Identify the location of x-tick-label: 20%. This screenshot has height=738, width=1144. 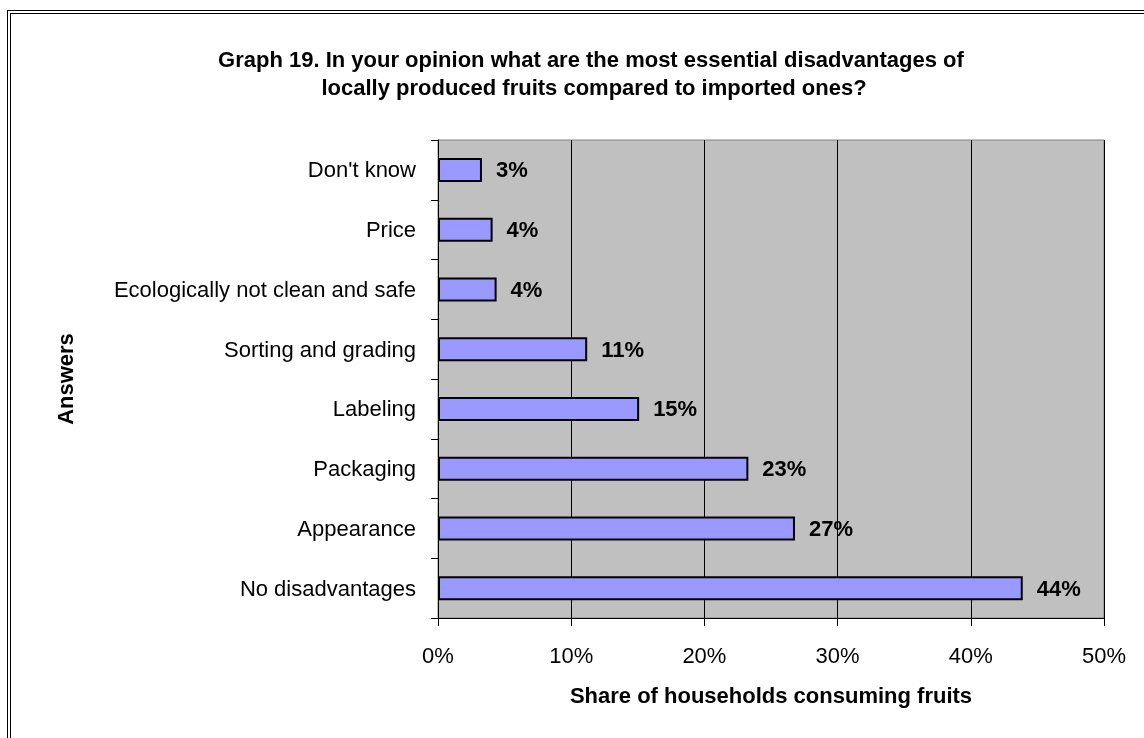
(704, 655).